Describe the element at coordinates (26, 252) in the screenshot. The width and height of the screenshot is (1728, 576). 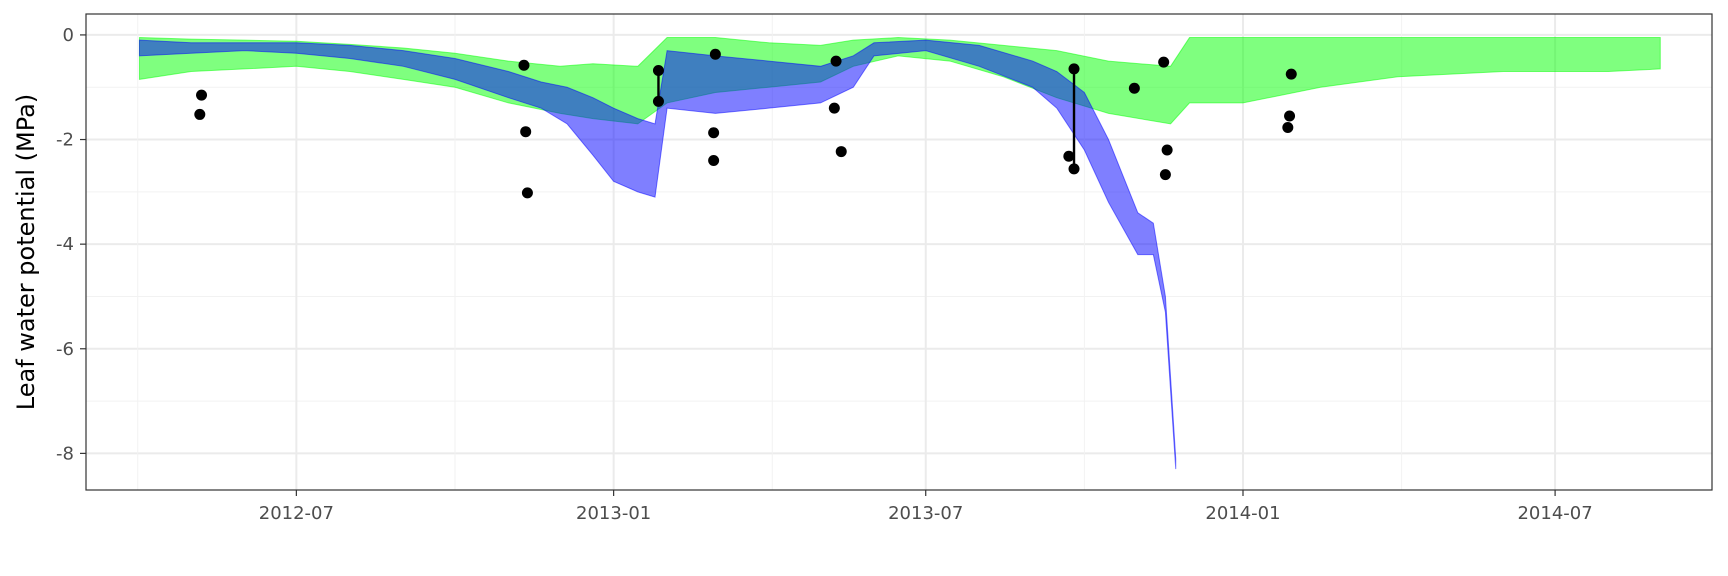
I see `y-axis-title: Leaf water potential (MPa)` at that location.